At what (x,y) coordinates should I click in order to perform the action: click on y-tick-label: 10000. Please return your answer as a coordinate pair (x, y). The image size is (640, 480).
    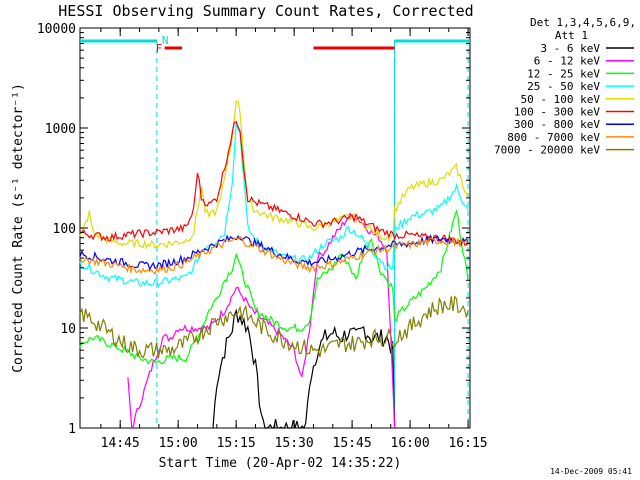
    Looking at the image, I should click on (56, 29).